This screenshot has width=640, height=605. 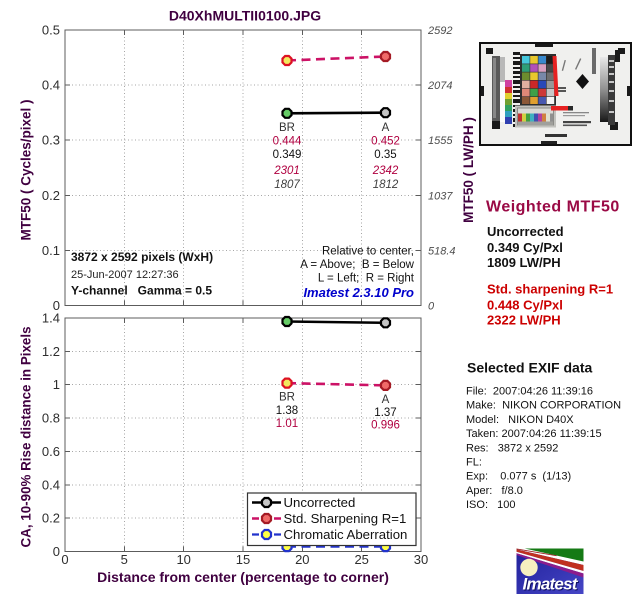 What do you see at coordinates (518, 477) in the screenshot?
I see `svg-text: Exp: 0.077 s (1/13)` at bounding box center [518, 477].